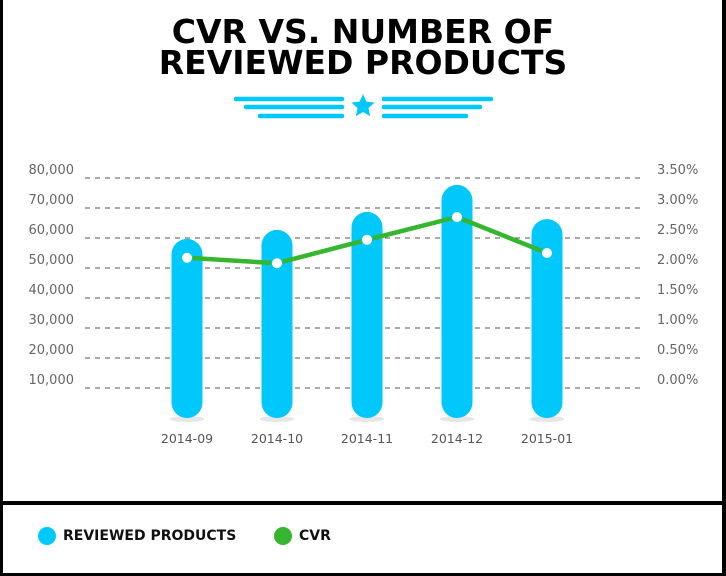 The width and height of the screenshot is (726, 576). What do you see at coordinates (547, 438) in the screenshot?
I see `x-tick-label: 2015-01` at bounding box center [547, 438].